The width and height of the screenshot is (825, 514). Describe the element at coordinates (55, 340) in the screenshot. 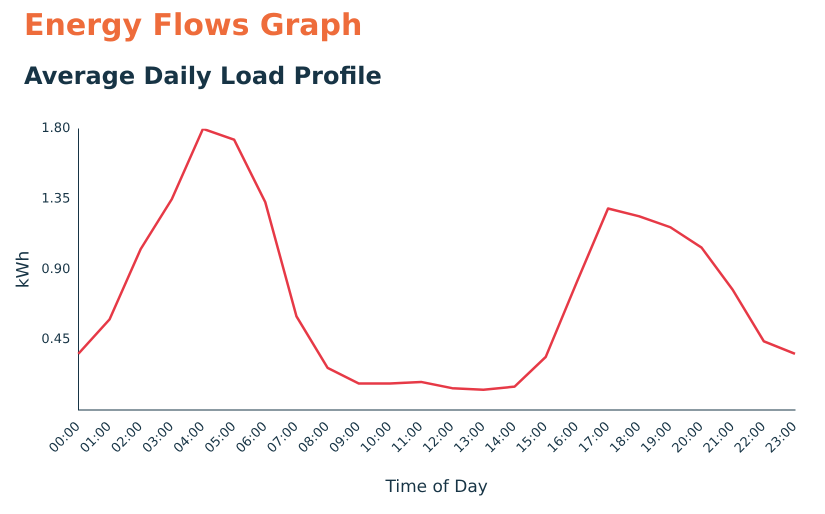

I see `y-tick-label: 0.45` at that location.